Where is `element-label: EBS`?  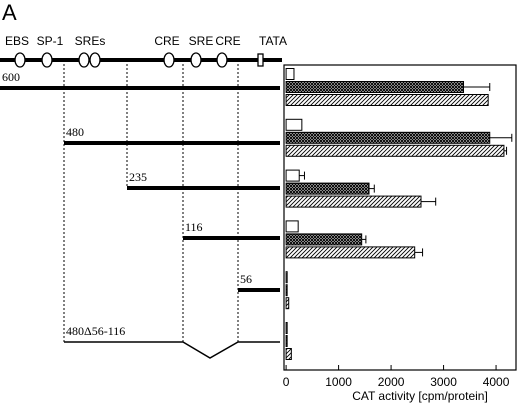 element-label: EBS is located at coordinates (17, 41).